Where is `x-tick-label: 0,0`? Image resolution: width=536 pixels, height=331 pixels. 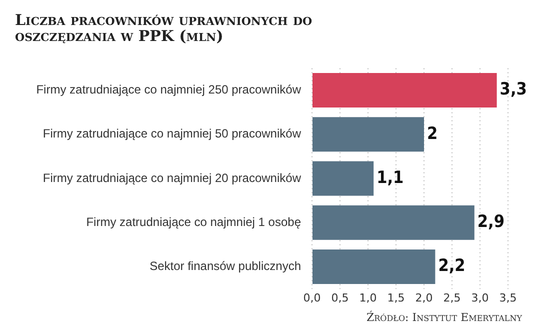 x-tick-label: 0,0 is located at coordinates (312, 297).